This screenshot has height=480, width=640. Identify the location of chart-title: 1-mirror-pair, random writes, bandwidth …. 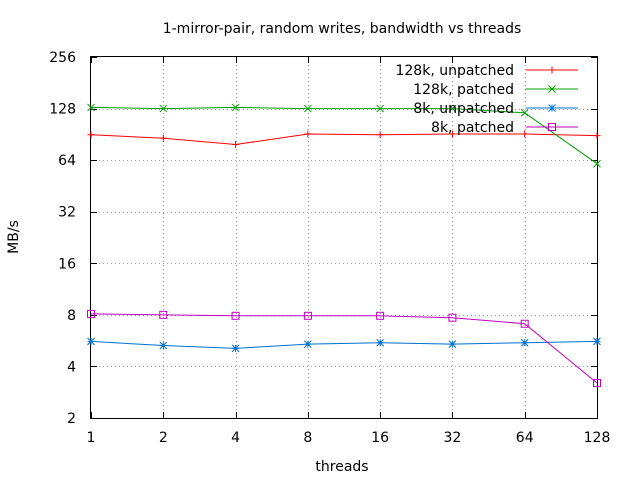
(342, 29).